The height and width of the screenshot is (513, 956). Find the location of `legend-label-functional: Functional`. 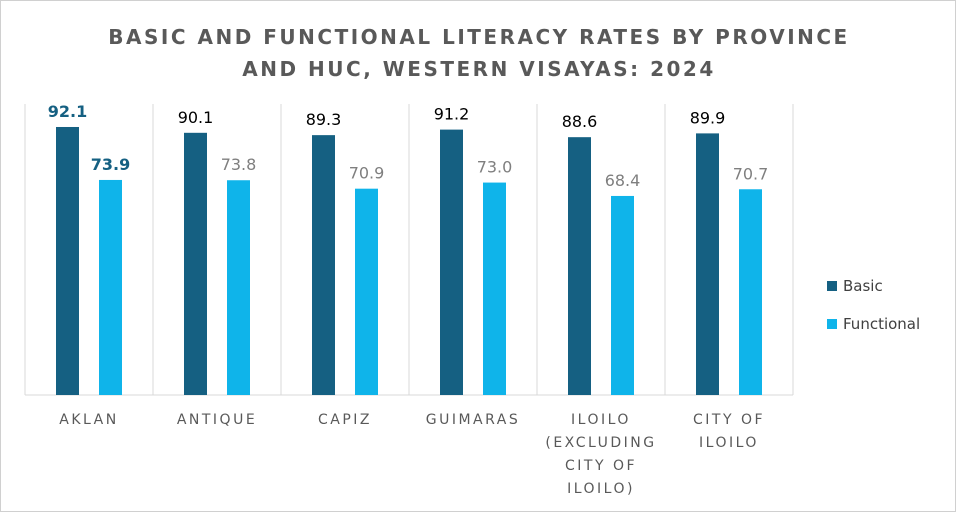

legend-label-functional: Functional is located at coordinates (882, 324).